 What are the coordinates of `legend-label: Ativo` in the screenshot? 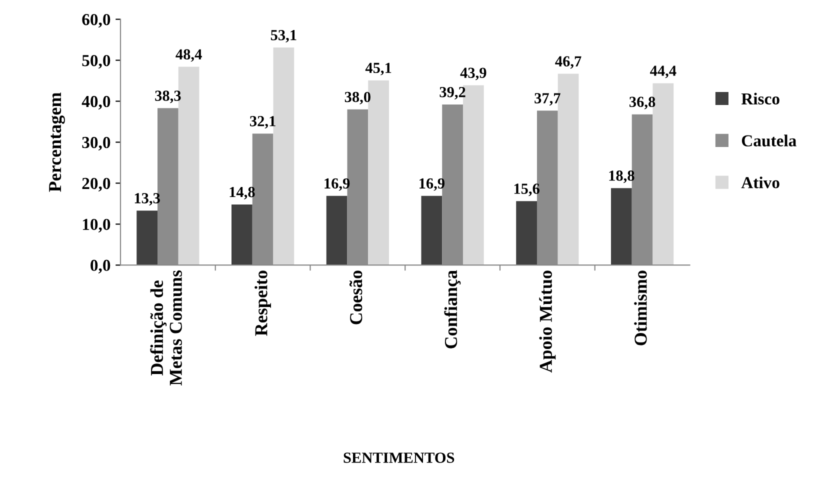 It's located at (760, 182).